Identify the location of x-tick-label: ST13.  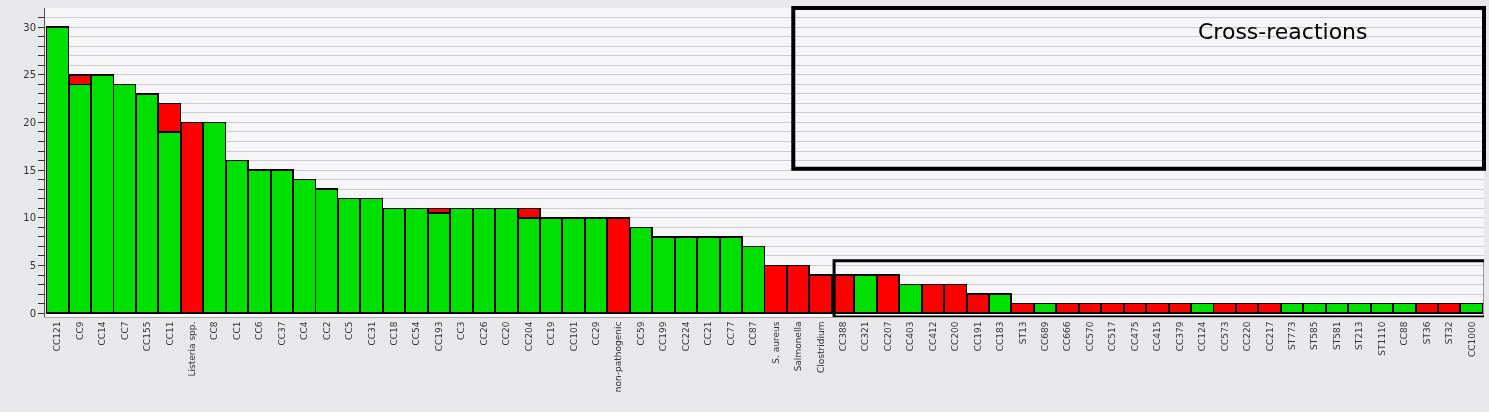
(1022, 333).